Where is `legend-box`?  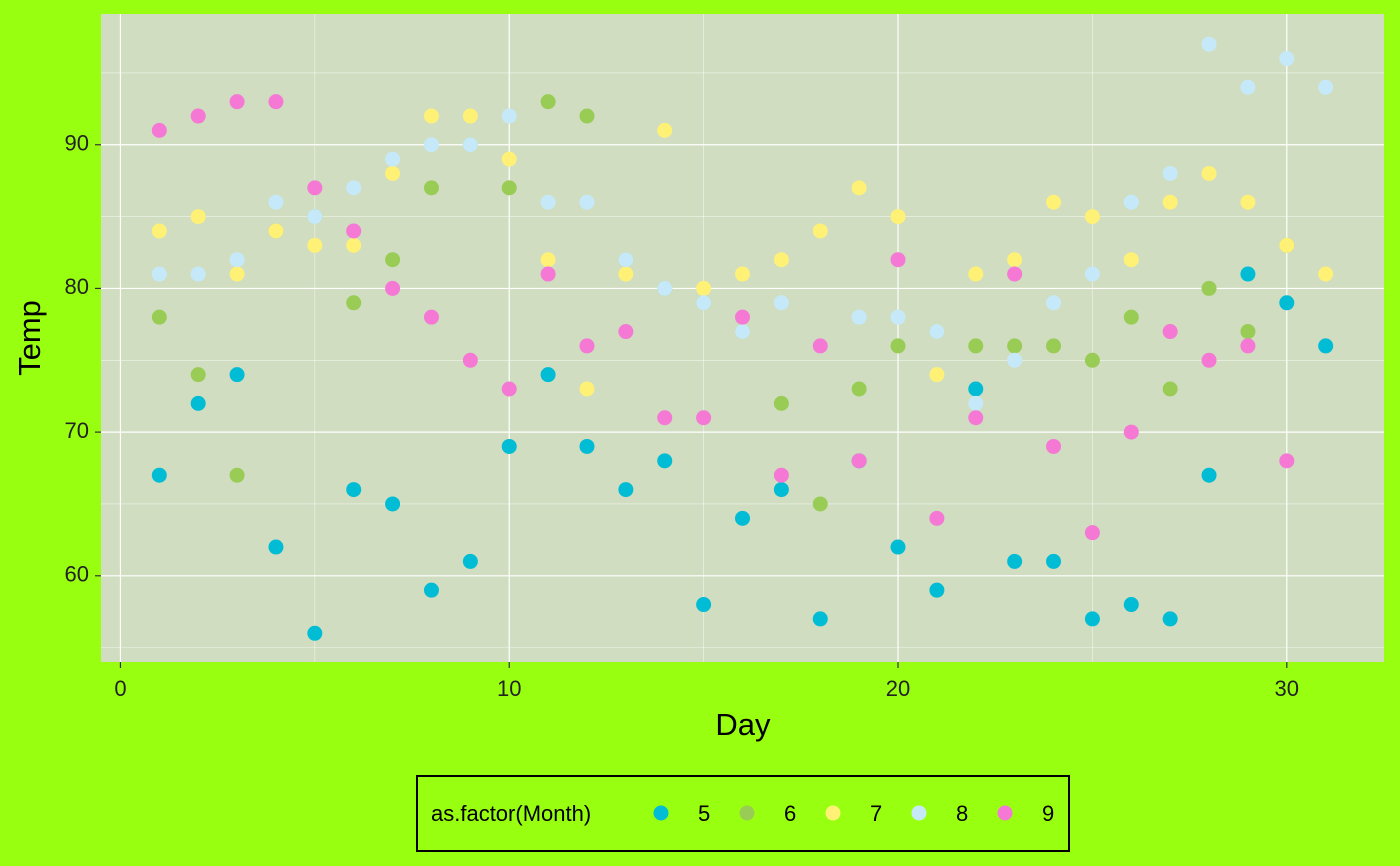 legend-box is located at coordinates (743, 813).